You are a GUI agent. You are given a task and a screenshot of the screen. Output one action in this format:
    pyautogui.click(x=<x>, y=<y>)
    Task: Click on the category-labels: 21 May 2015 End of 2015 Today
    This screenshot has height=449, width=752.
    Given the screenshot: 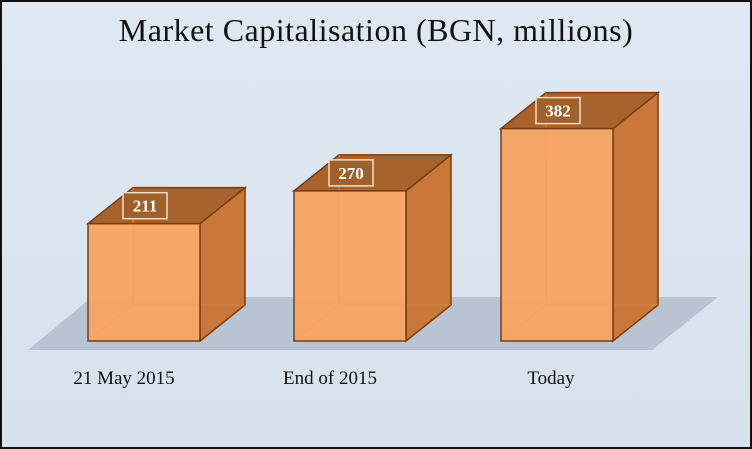 What is the action you would take?
    pyautogui.click(x=324, y=378)
    